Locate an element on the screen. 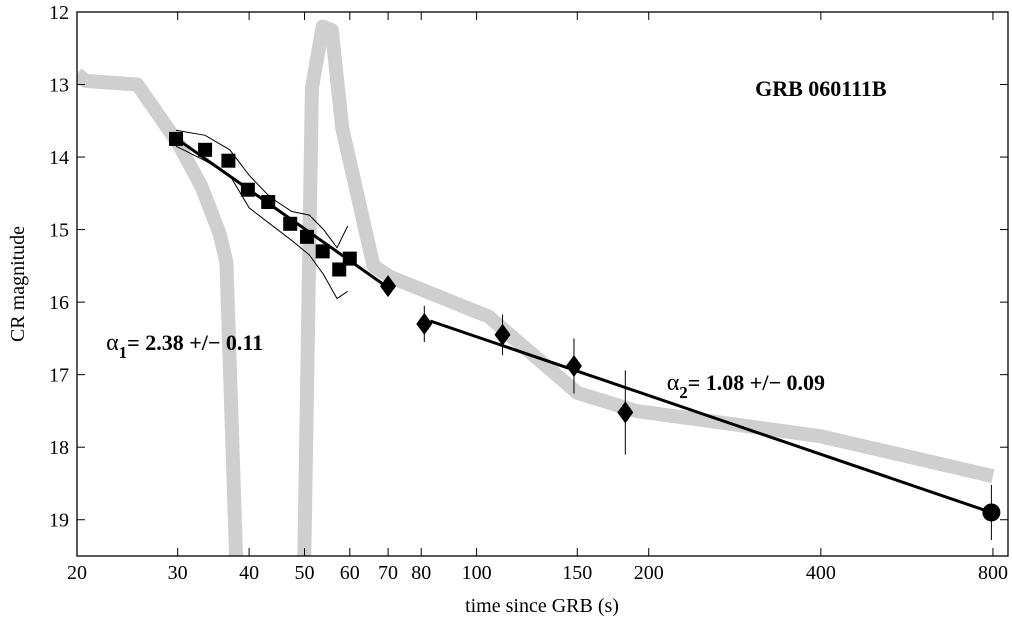  x-tick-label: 800 is located at coordinates (993, 573).